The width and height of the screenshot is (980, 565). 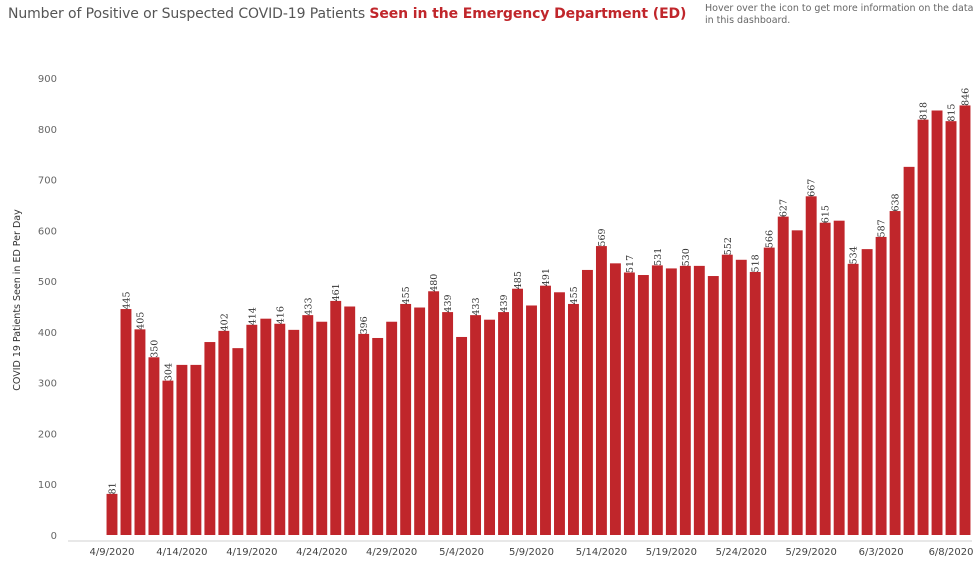 What do you see at coordinates (601, 552) in the screenshot?
I see `x-tick-label: 5/14/2020` at bounding box center [601, 552].